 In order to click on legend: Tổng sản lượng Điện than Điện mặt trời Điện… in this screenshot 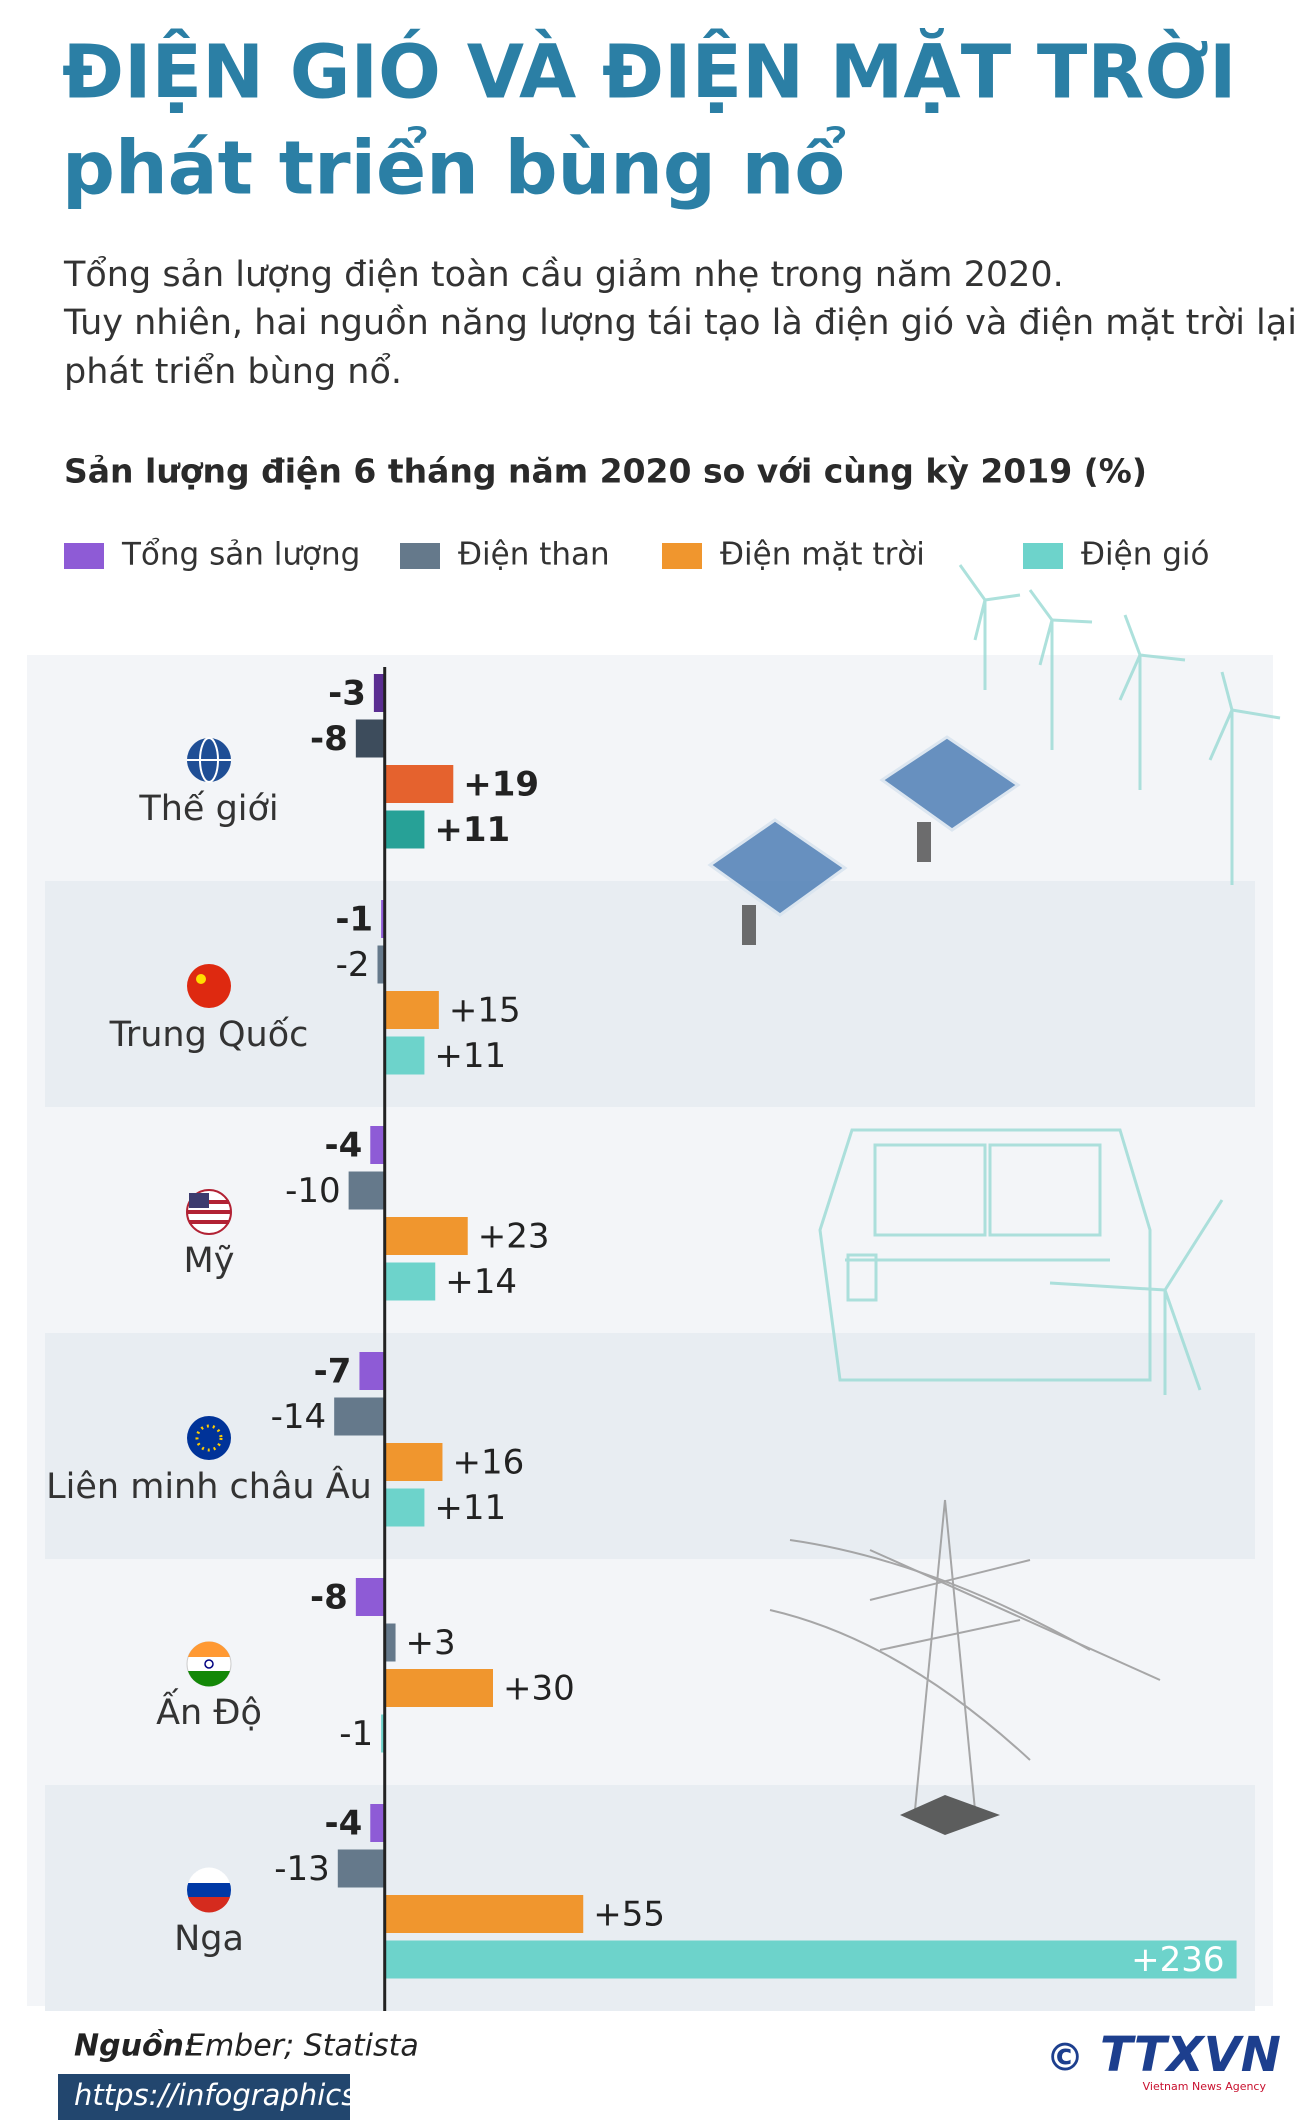, I will do `click(636, 555)`.